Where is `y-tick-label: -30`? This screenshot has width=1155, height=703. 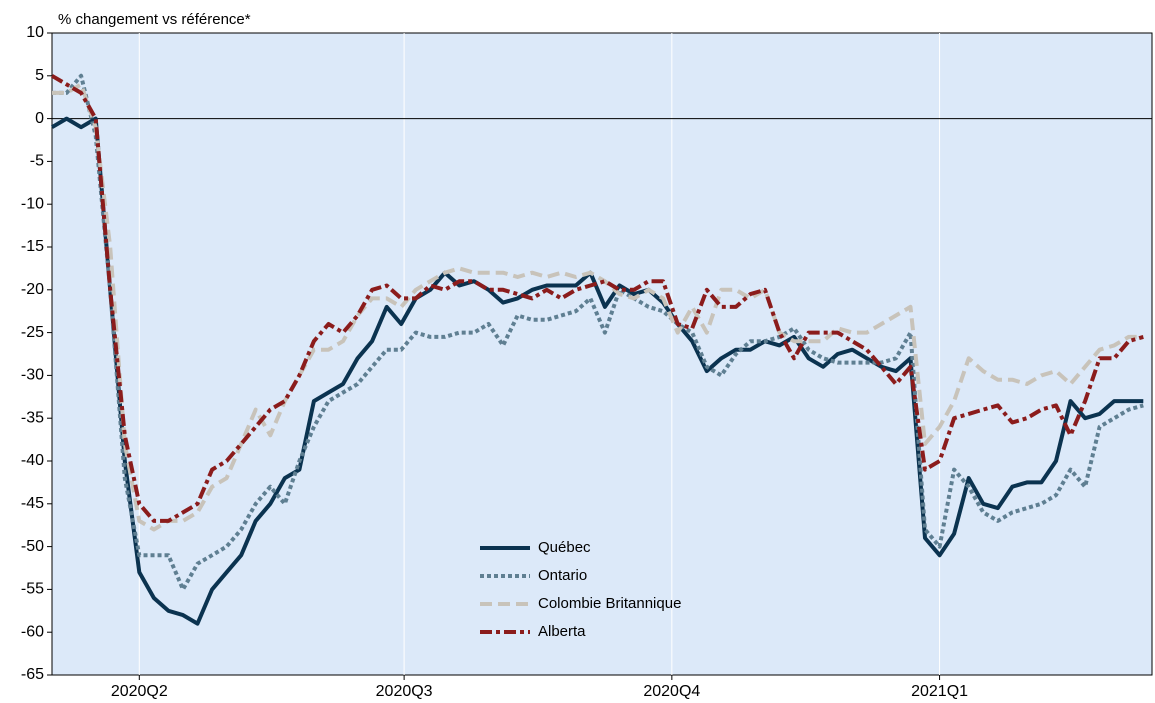
y-tick-label: -30 is located at coordinates (32, 375).